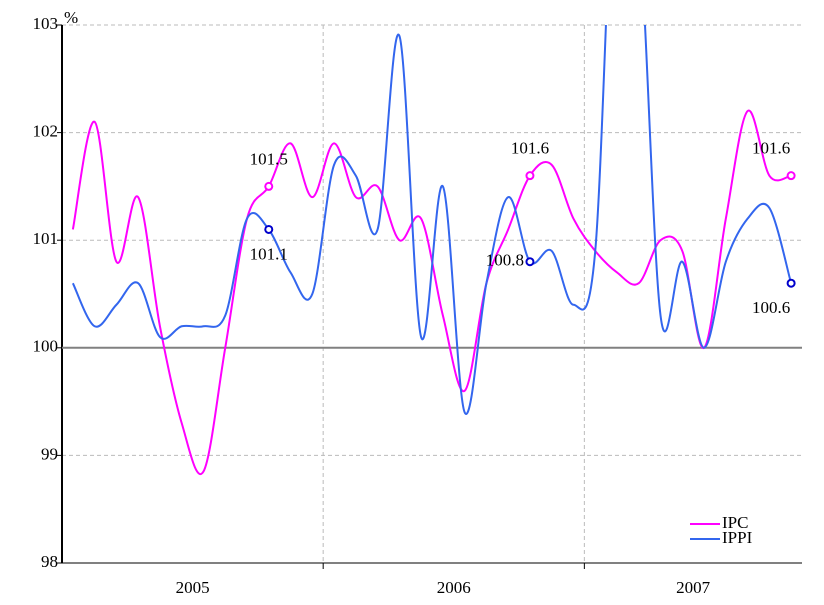  Describe the element at coordinates (49, 561) in the screenshot. I see `y-tick-label: 98` at that location.